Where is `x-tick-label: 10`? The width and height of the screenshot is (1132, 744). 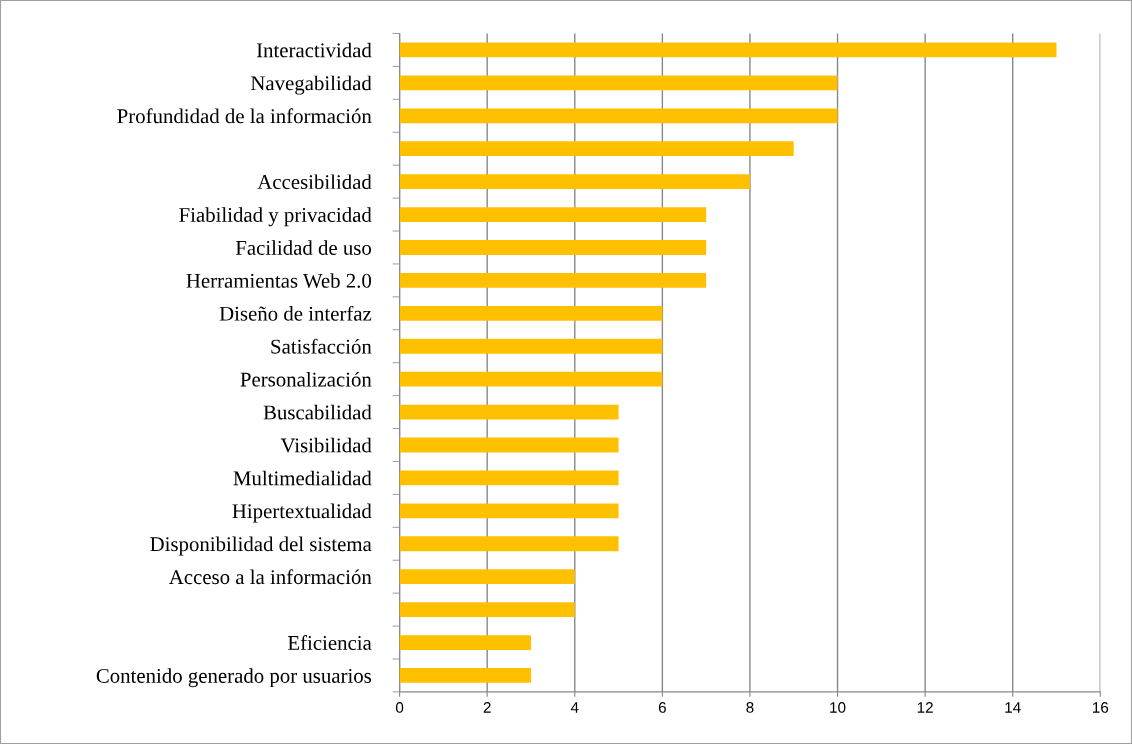
x-tick-label: 10 is located at coordinates (838, 707).